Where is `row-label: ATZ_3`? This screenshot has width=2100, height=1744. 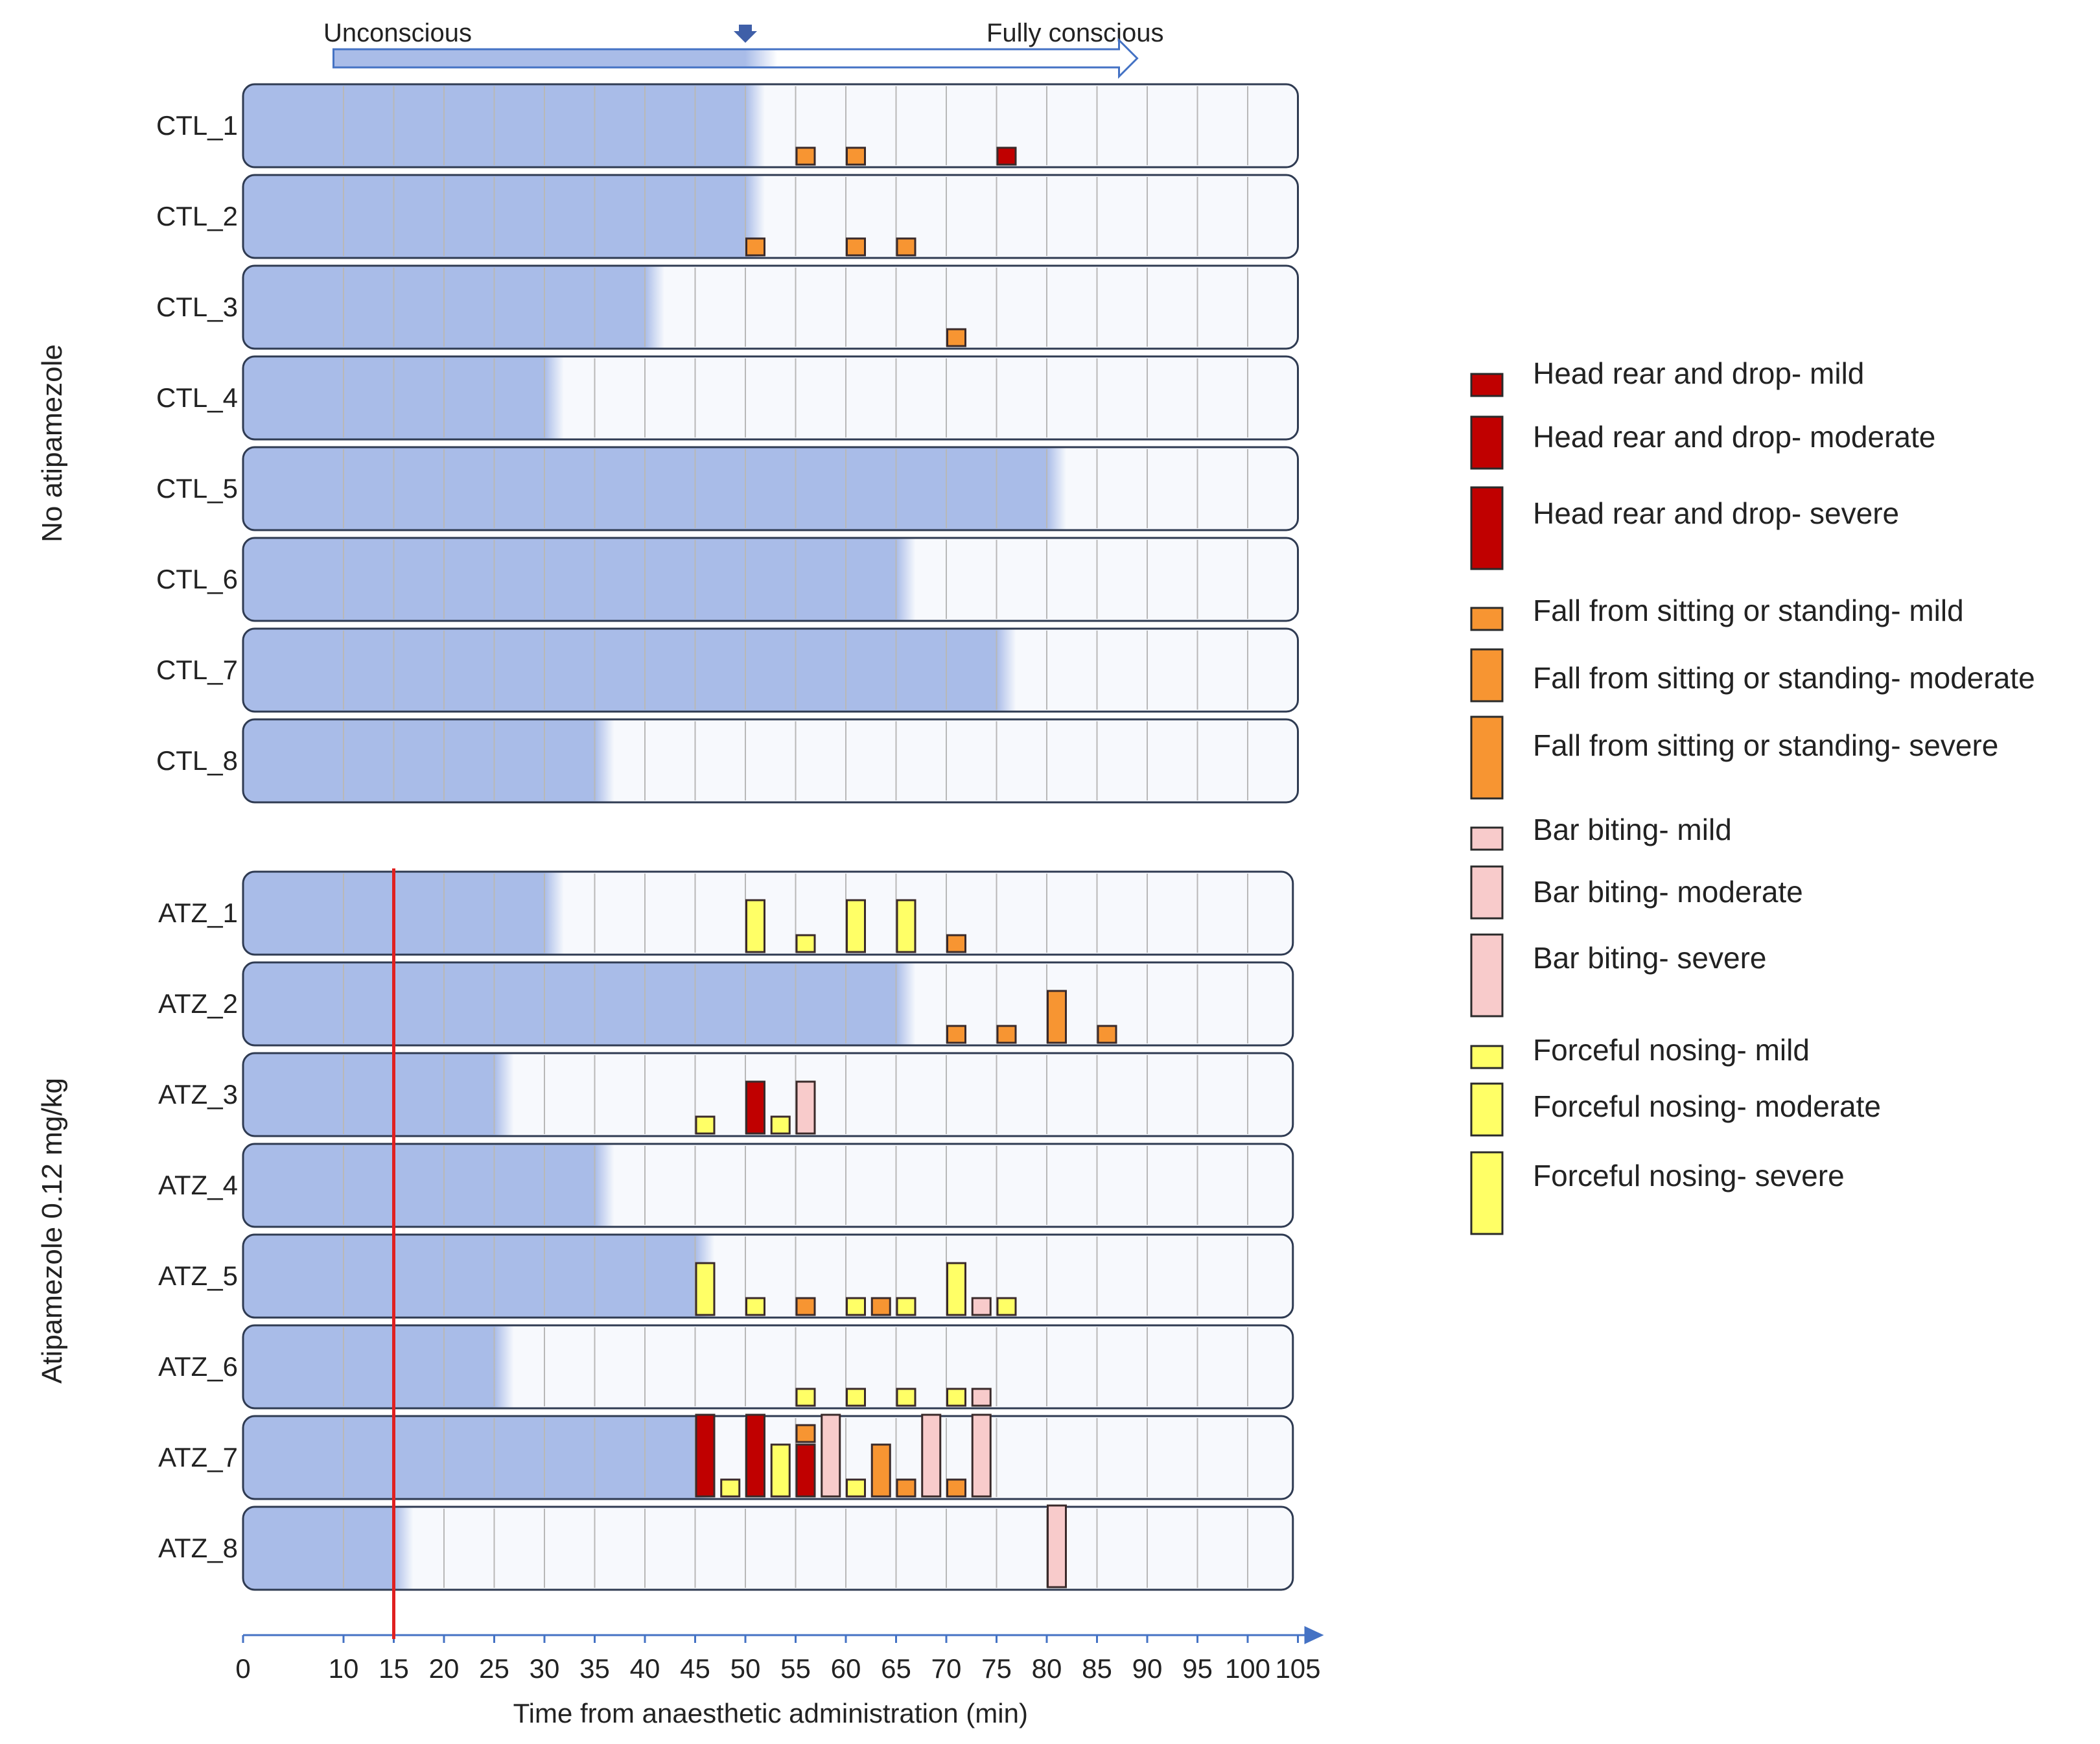 row-label: ATZ_3 is located at coordinates (198, 1094).